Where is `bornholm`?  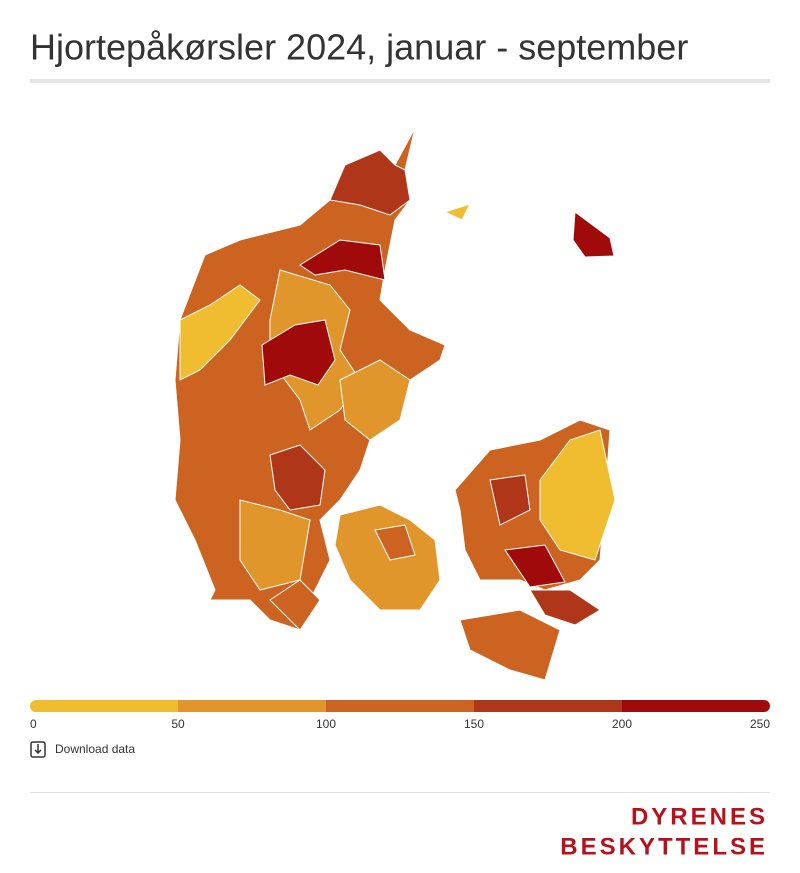 bornholm is located at coordinates (593, 234).